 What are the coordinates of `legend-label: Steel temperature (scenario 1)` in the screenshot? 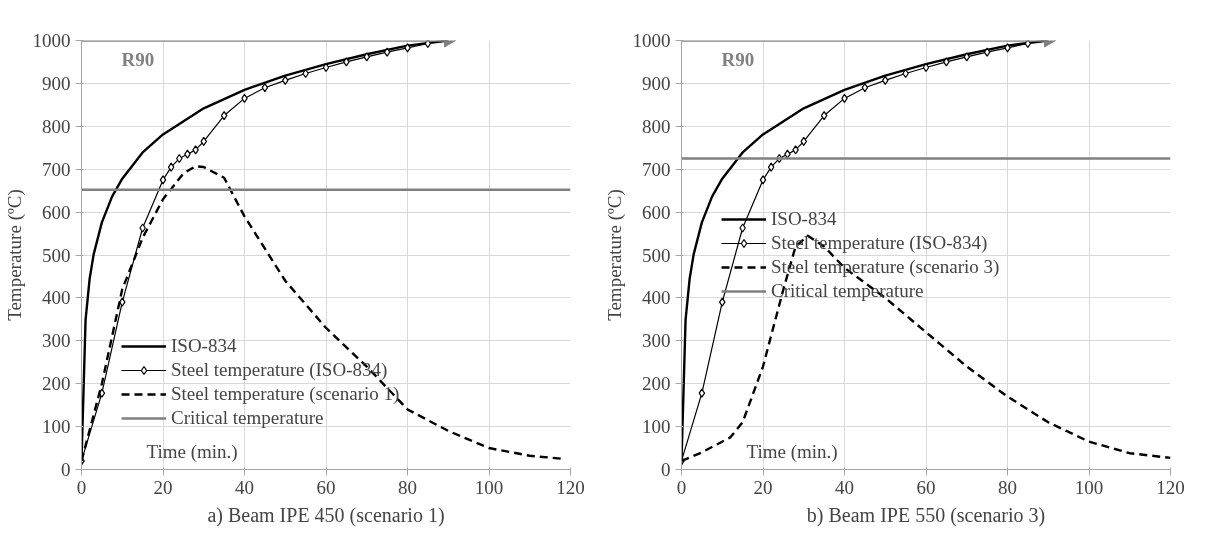 It's located at (285, 394).